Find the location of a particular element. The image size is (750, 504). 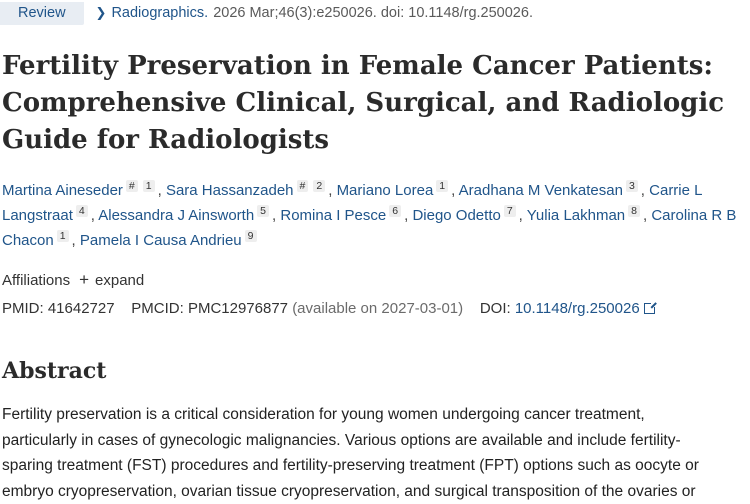

doi-label: DOI: is located at coordinates (495, 308).